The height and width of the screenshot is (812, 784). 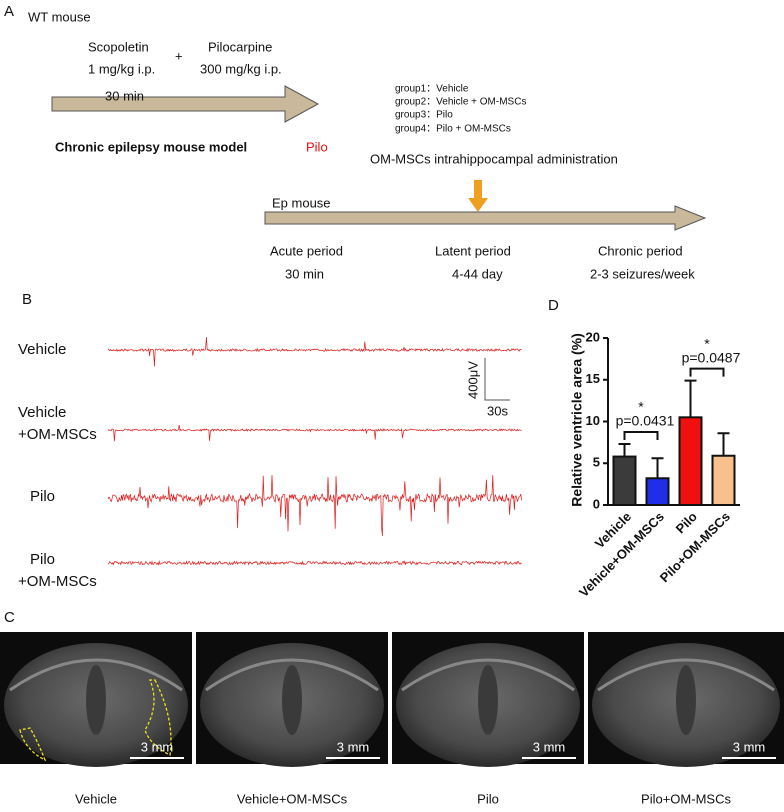 What do you see at coordinates (472, 380) in the screenshot?
I see `scale-label: 400μV` at bounding box center [472, 380].